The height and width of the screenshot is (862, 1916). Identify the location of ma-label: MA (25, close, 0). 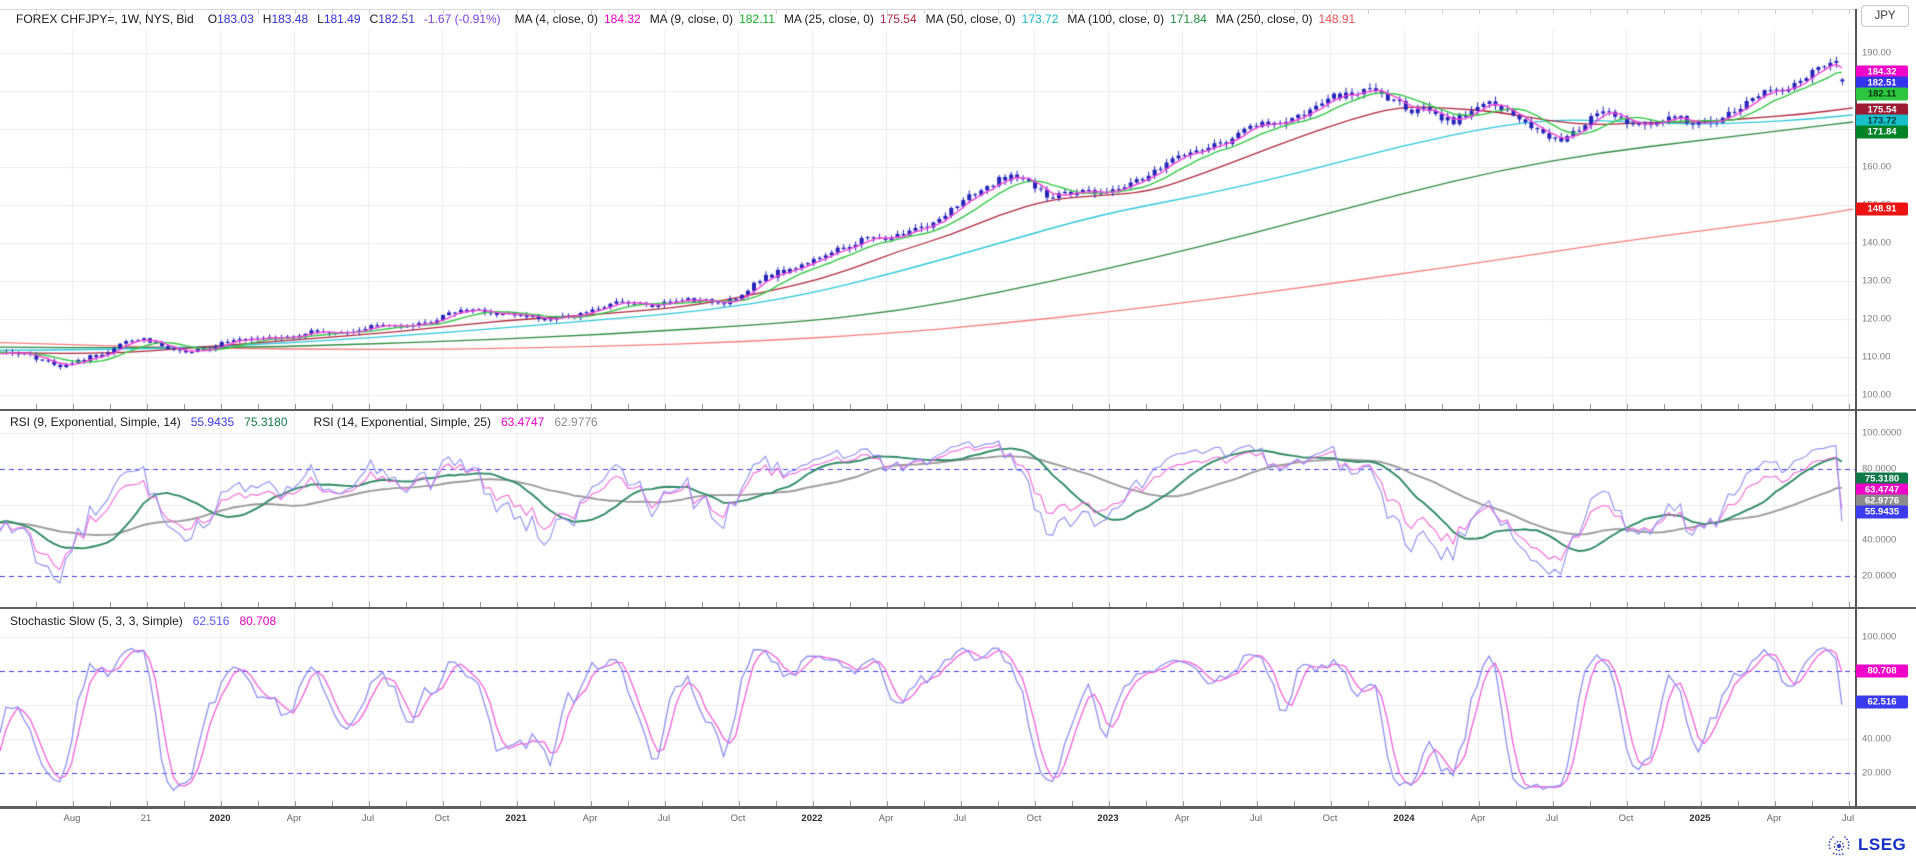
(828, 19).